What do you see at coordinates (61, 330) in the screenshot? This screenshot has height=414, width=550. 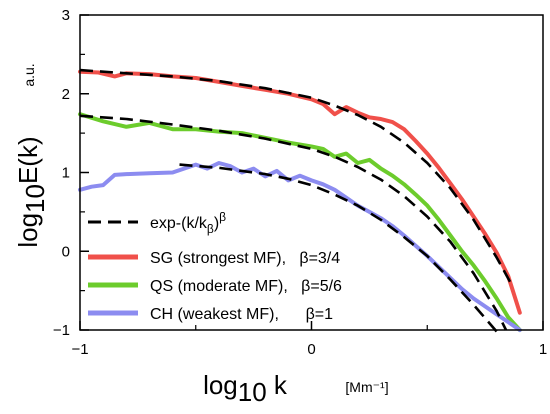 I see `y-tick-label: −1` at bounding box center [61, 330].